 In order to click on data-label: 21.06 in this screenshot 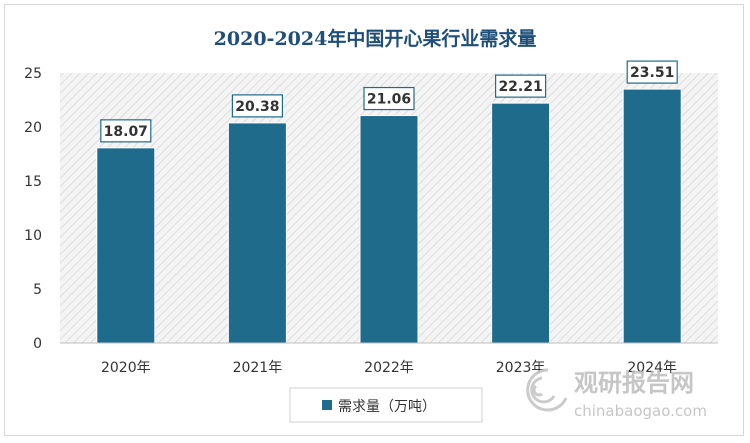, I will do `click(389, 100)`.